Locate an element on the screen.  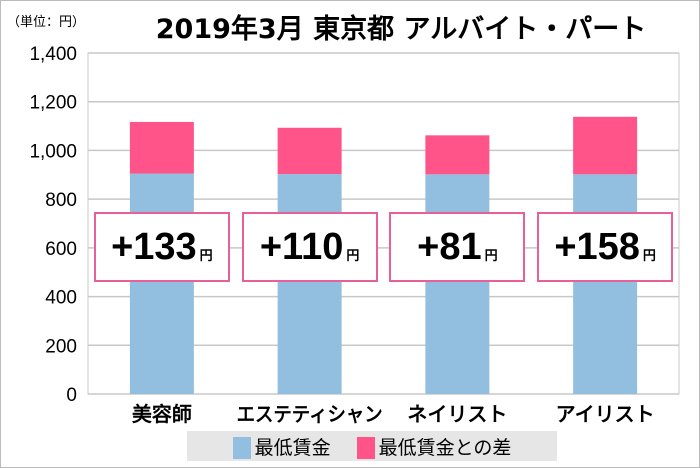
y-tick-label: 400 is located at coordinates (61, 298).